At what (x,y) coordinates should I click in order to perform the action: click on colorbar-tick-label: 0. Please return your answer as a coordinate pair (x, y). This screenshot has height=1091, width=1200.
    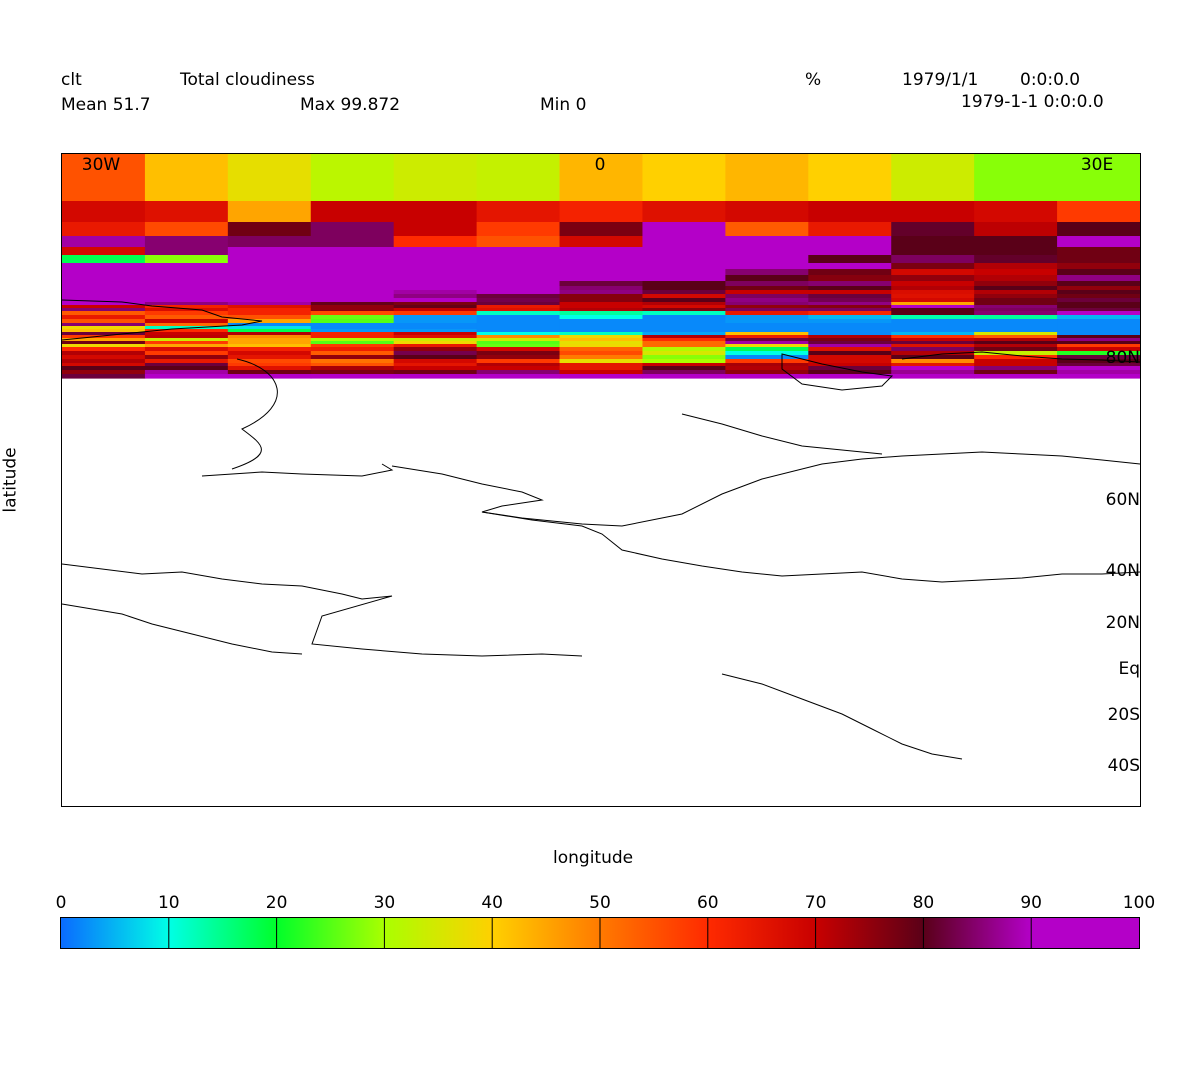
    Looking at the image, I should click on (61, 903).